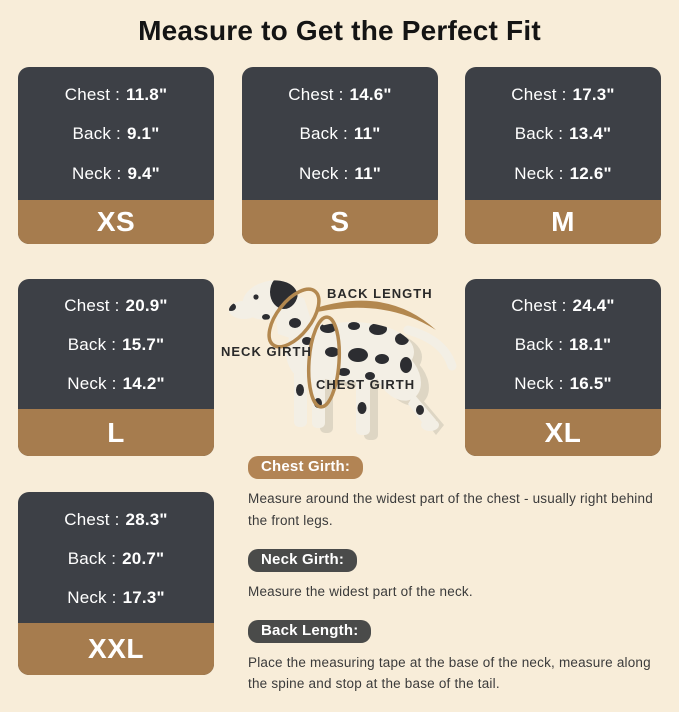 Image resolution: width=679 pixels, height=712 pixels. Describe the element at coordinates (593, 306) in the screenshot. I see `chest-value: 24.4"` at that location.